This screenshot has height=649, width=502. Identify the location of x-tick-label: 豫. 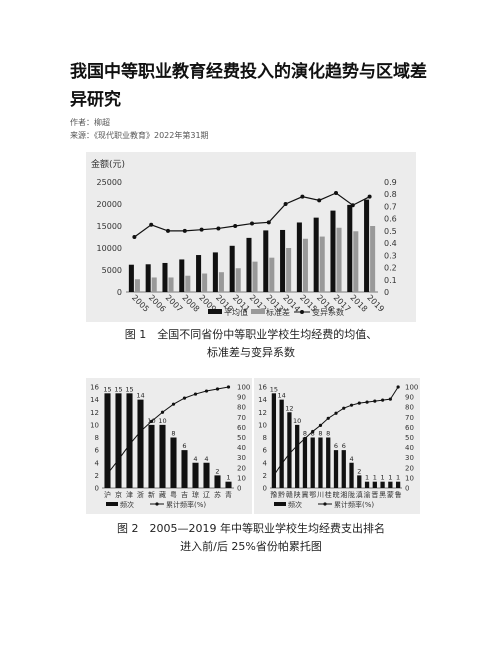
(273, 494).